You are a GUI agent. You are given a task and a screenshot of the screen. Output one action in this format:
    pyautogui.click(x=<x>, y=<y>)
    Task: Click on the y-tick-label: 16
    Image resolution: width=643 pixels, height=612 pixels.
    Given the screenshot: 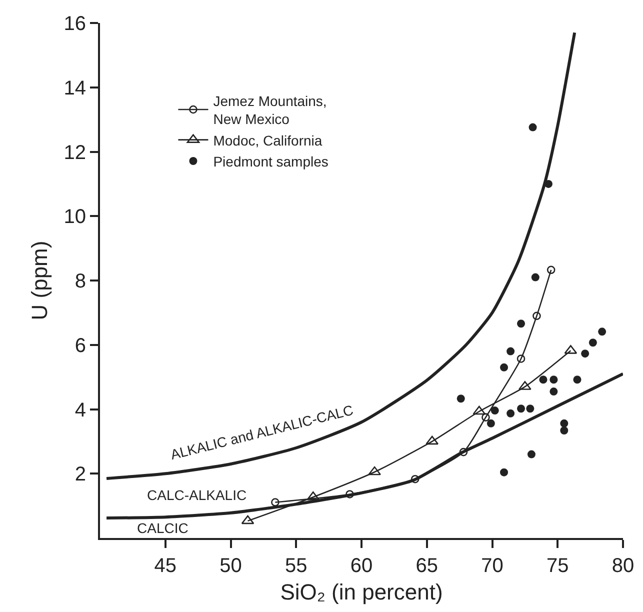 What is the action you would take?
    pyautogui.click(x=75, y=24)
    